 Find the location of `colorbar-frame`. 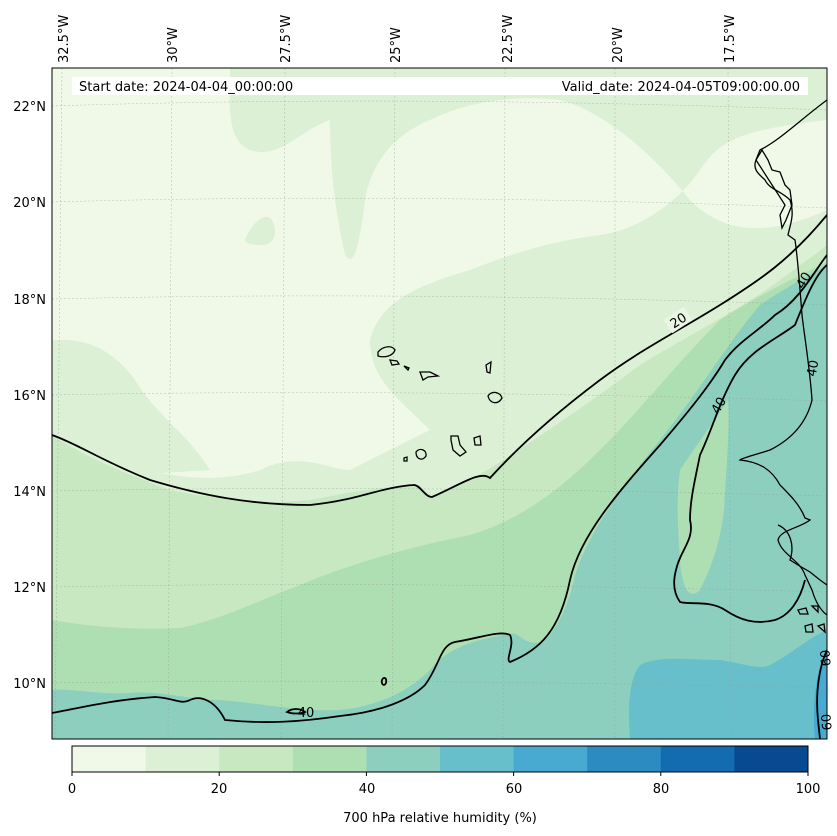

colorbar-frame is located at coordinates (440, 759).